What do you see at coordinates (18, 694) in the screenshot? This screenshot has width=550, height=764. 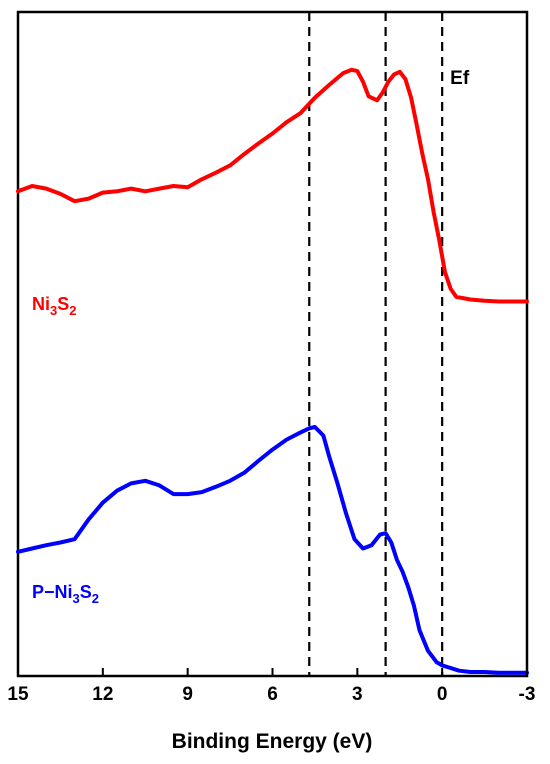 I see `x-tick-label: 15` at bounding box center [18, 694].